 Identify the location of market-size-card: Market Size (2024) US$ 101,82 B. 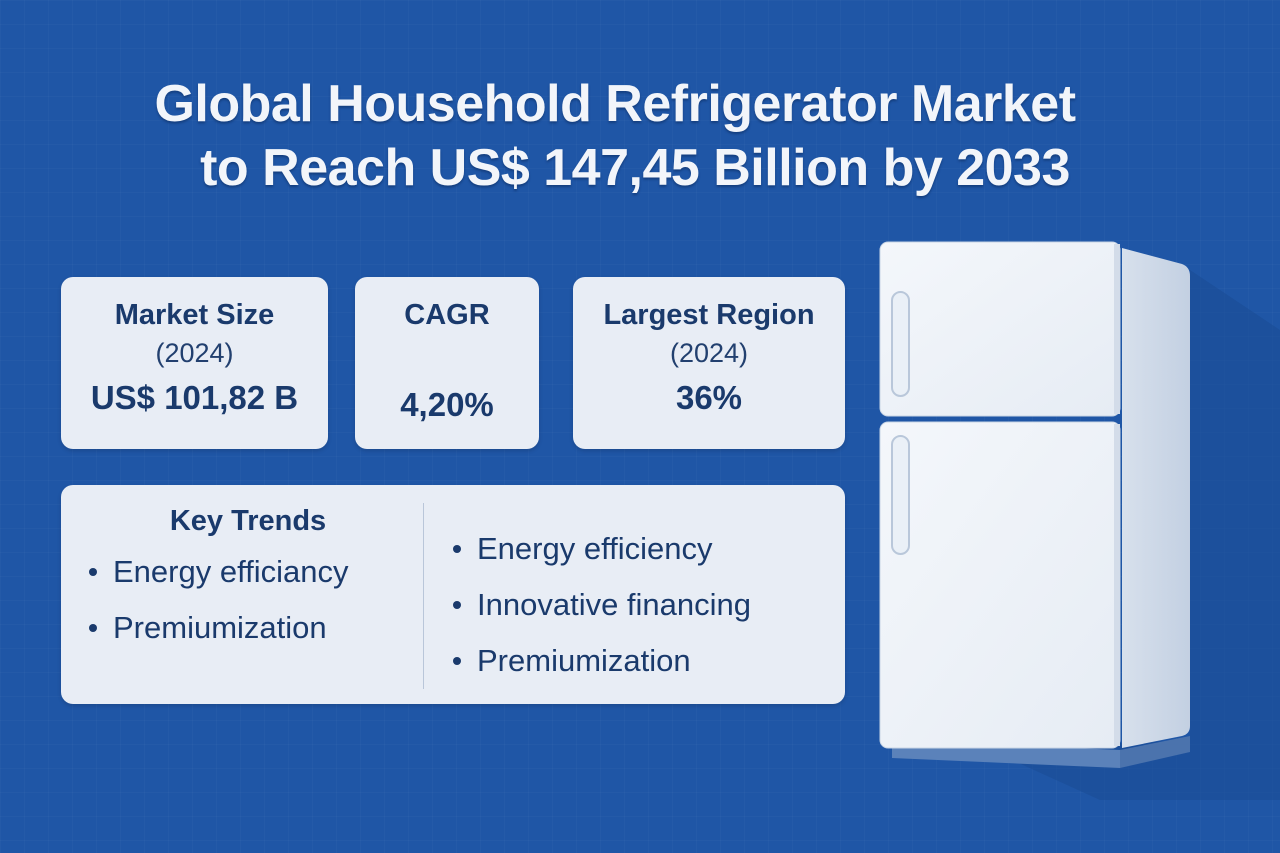
(194, 363).